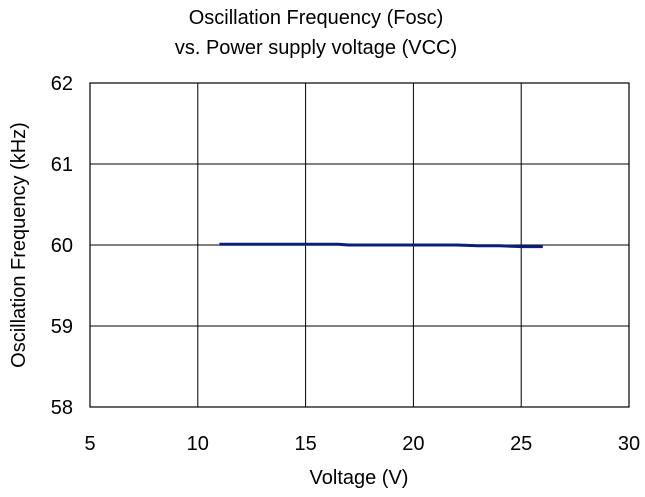 This screenshot has height=497, width=645. I want to click on y-tick-label: 62, so click(62, 84).